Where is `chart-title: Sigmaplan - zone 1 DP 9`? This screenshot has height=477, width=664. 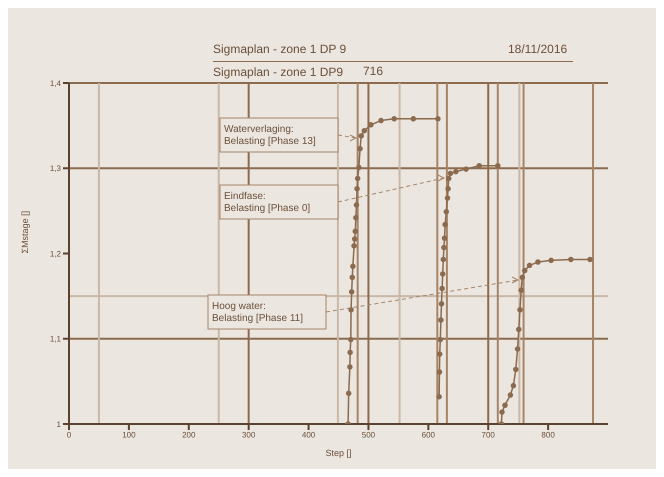
chart-title: Sigmaplan - zone 1 DP 9 is located at coordinates (279, 49).